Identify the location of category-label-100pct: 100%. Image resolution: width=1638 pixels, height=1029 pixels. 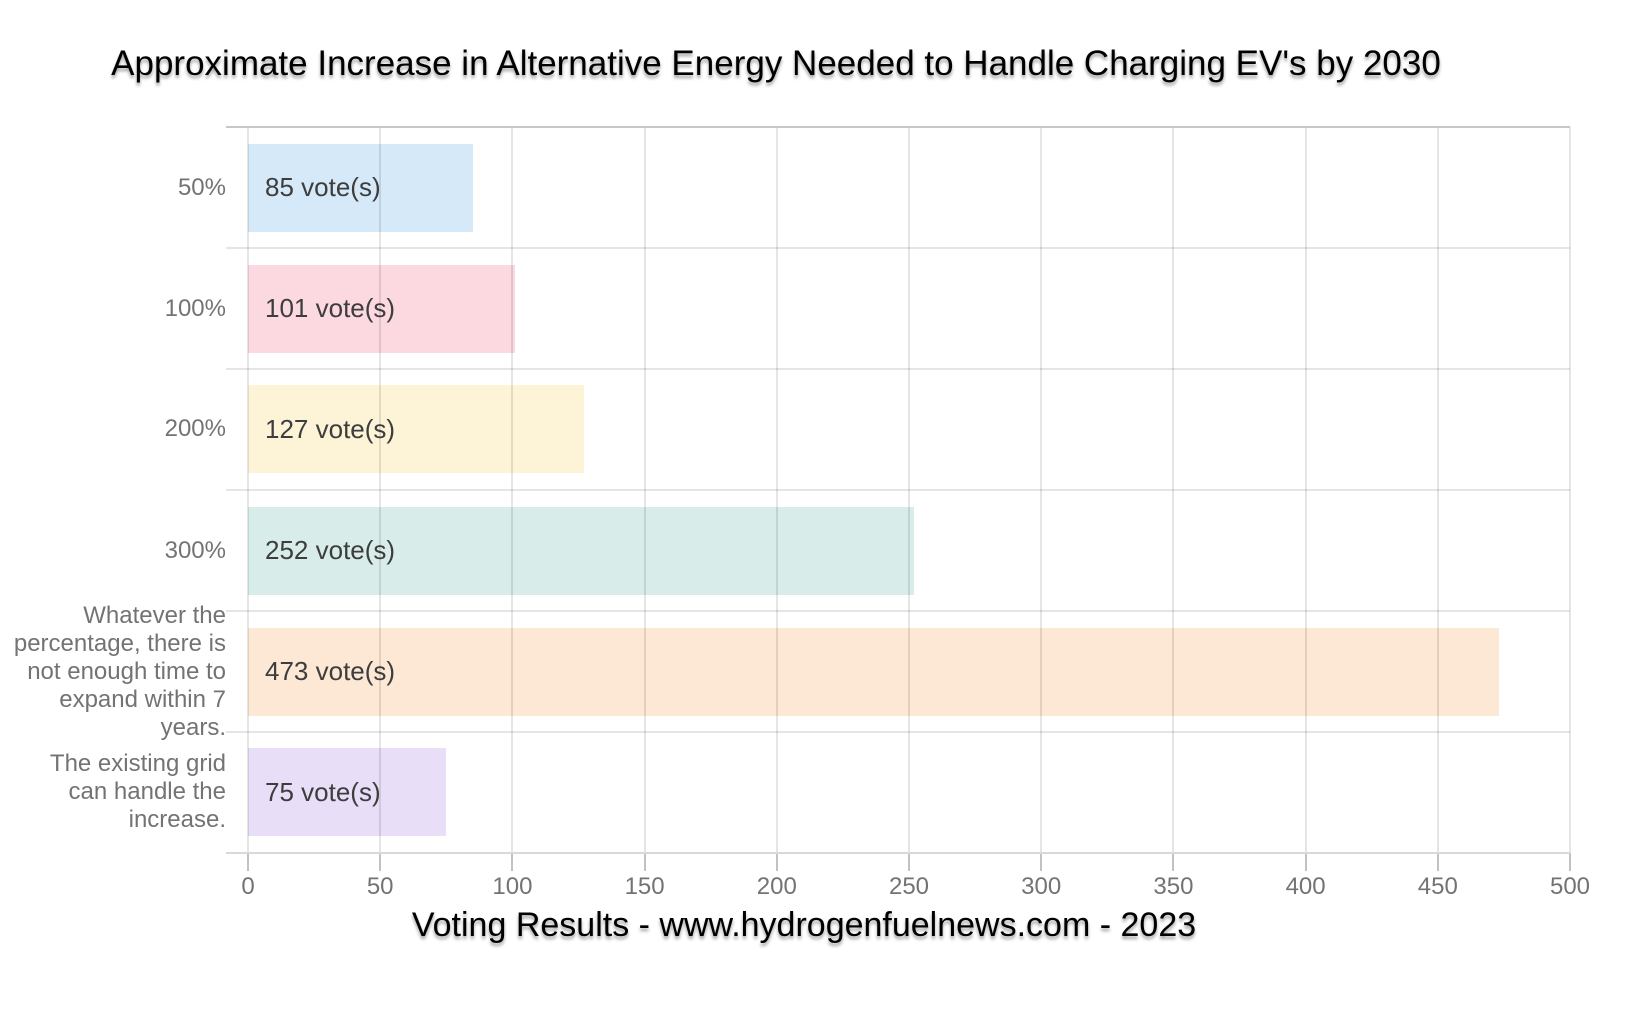
(195, 308).